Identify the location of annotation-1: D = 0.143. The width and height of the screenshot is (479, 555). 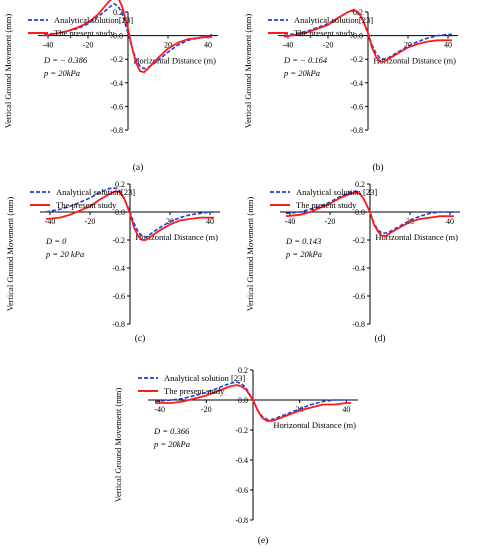
(303, 241).